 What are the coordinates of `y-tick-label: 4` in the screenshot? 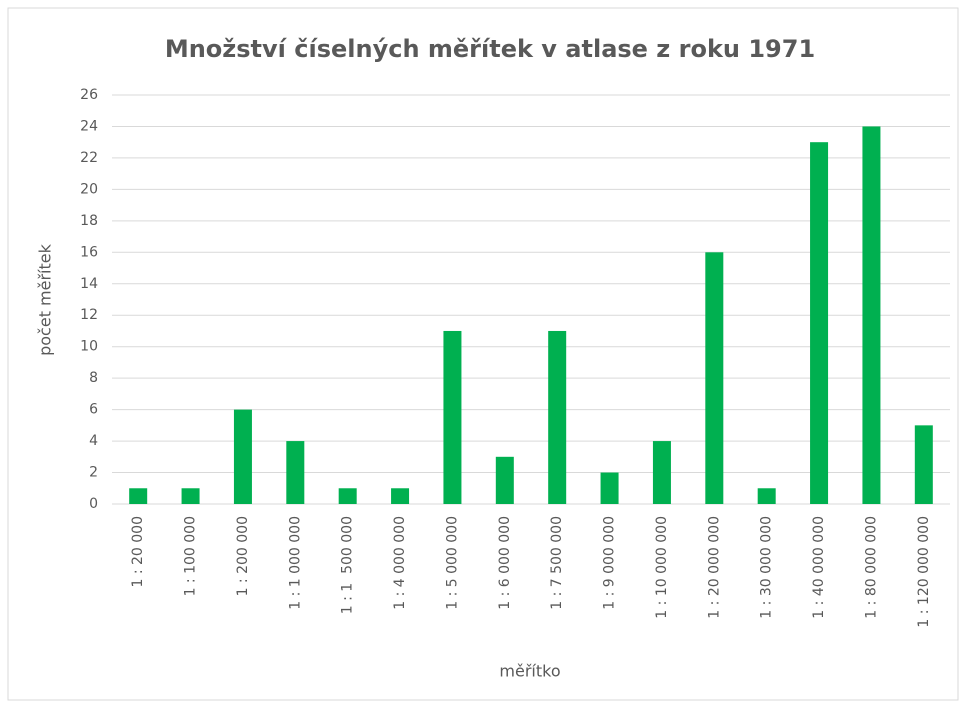 It's located at (93, 441).